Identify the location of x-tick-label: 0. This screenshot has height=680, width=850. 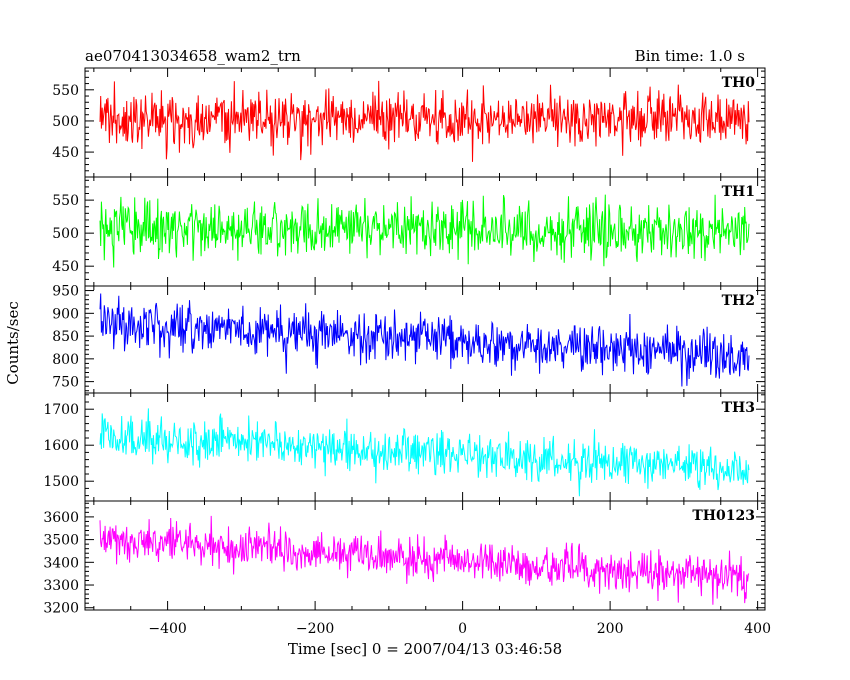
(462, 629).